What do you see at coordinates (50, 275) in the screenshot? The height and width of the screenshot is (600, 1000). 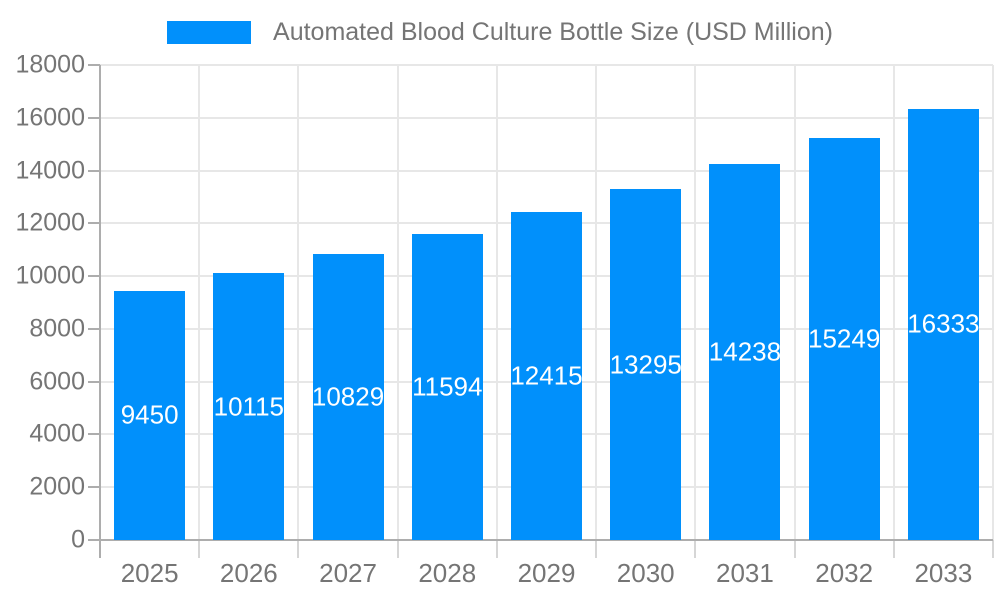 I see `y-axis-label: 10000` at bounding box center [50, 275].